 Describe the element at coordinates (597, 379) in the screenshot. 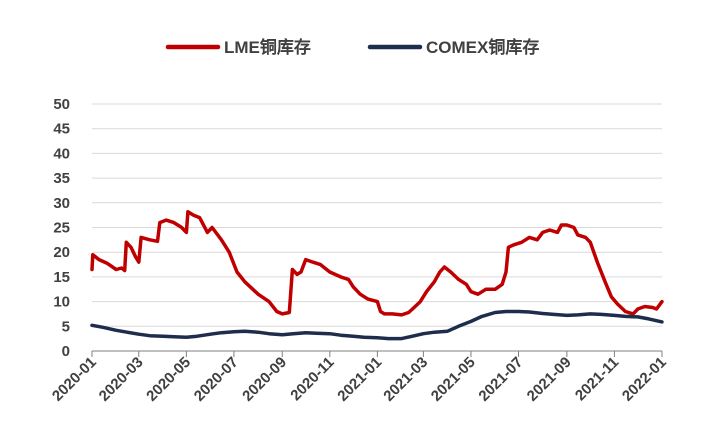

I see `x-tick-label: 2021-11` at that location.